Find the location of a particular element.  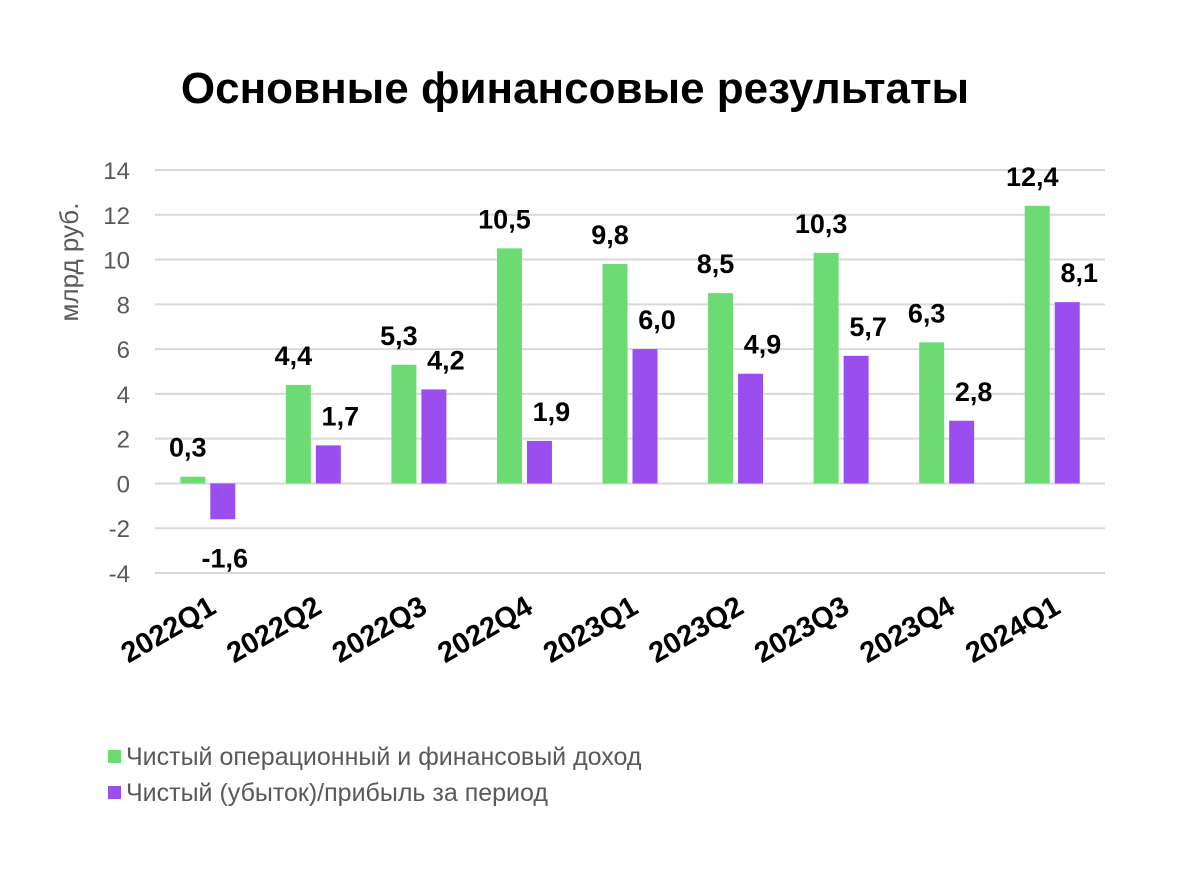

bar-profit-2022Q1 is located at coordinates (223, 501).